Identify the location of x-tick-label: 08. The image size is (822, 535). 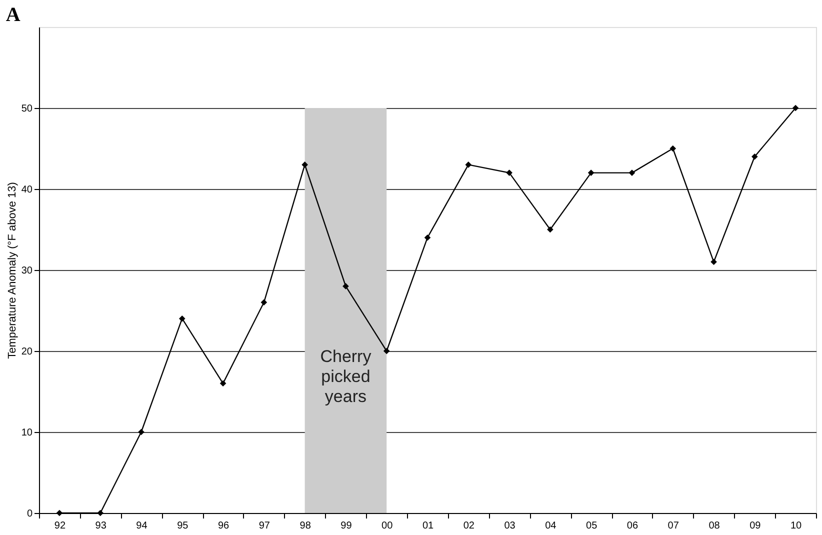
(714, 526).